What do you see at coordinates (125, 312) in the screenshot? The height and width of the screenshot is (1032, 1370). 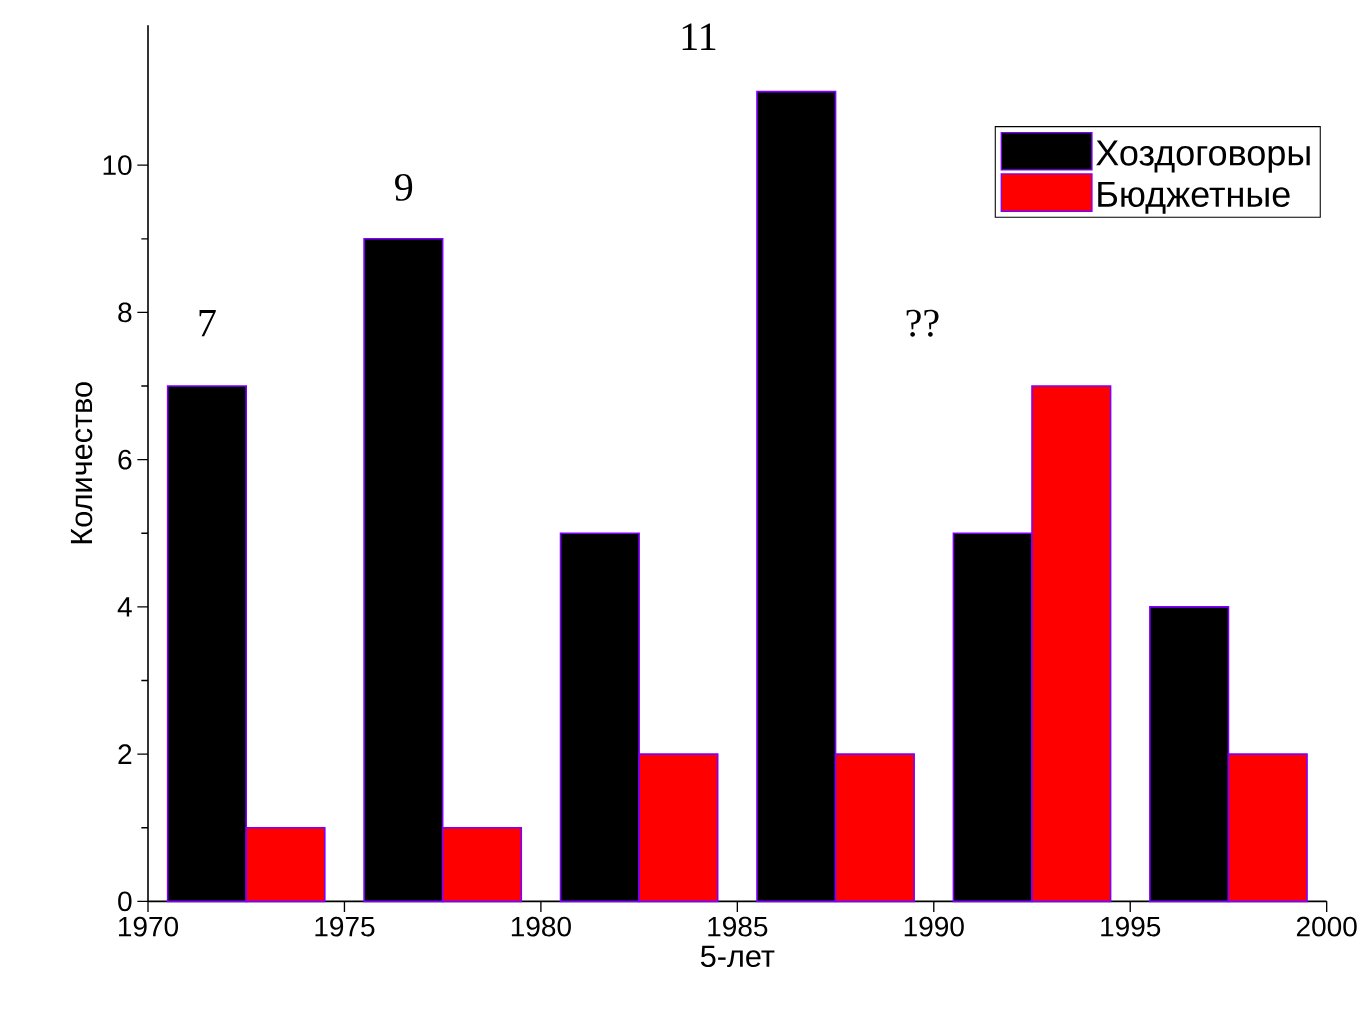 I see `y-tick-label: 8` at bounding box center [125, 312].